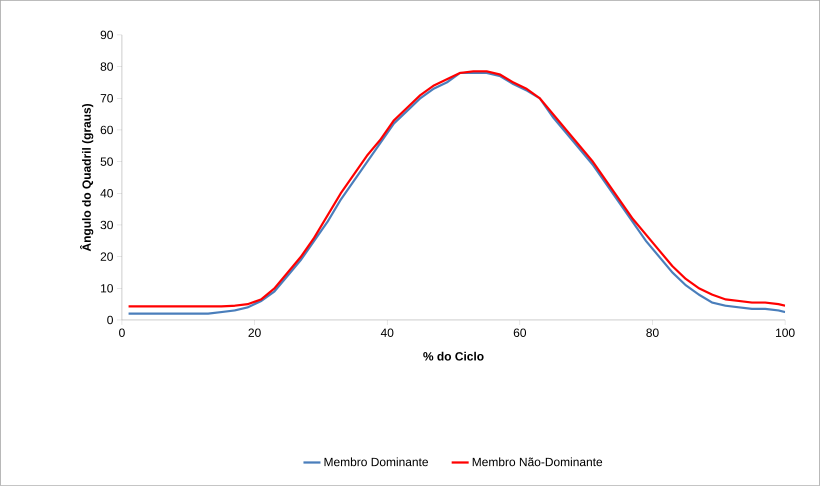 This screenshot has width=820, height=486. Describe the element at coordinates (122, 332) in the screenshot. I see `x-tick-label: 0` at that location.